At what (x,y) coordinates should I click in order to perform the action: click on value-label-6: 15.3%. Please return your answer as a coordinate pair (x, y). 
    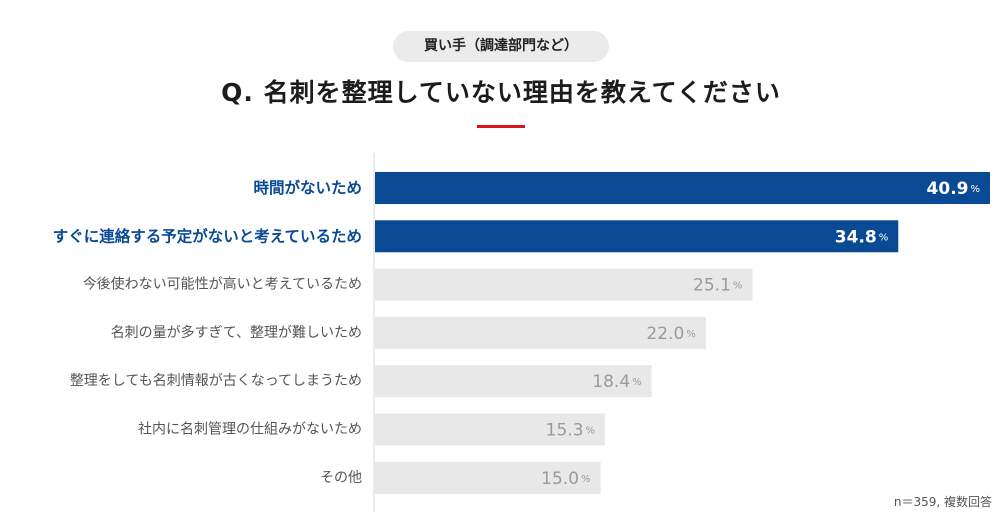
    Looking at the image, I should click on (570, 431).